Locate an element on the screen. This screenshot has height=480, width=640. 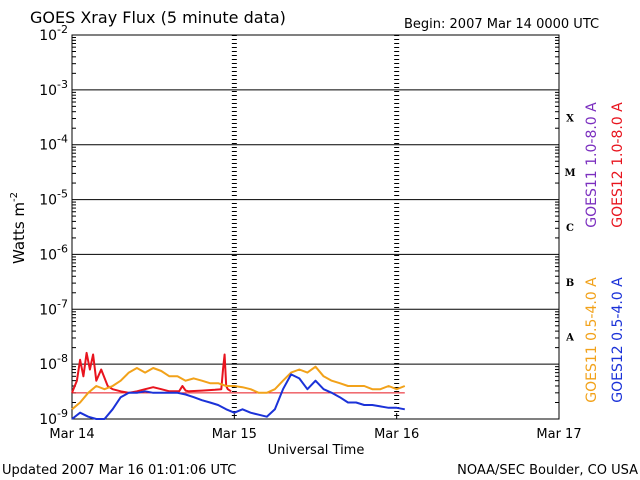
x-axis-ticks: Mar 14 Mar 15 Mar 16 Mar 17 is located at coordinates (315, 427).